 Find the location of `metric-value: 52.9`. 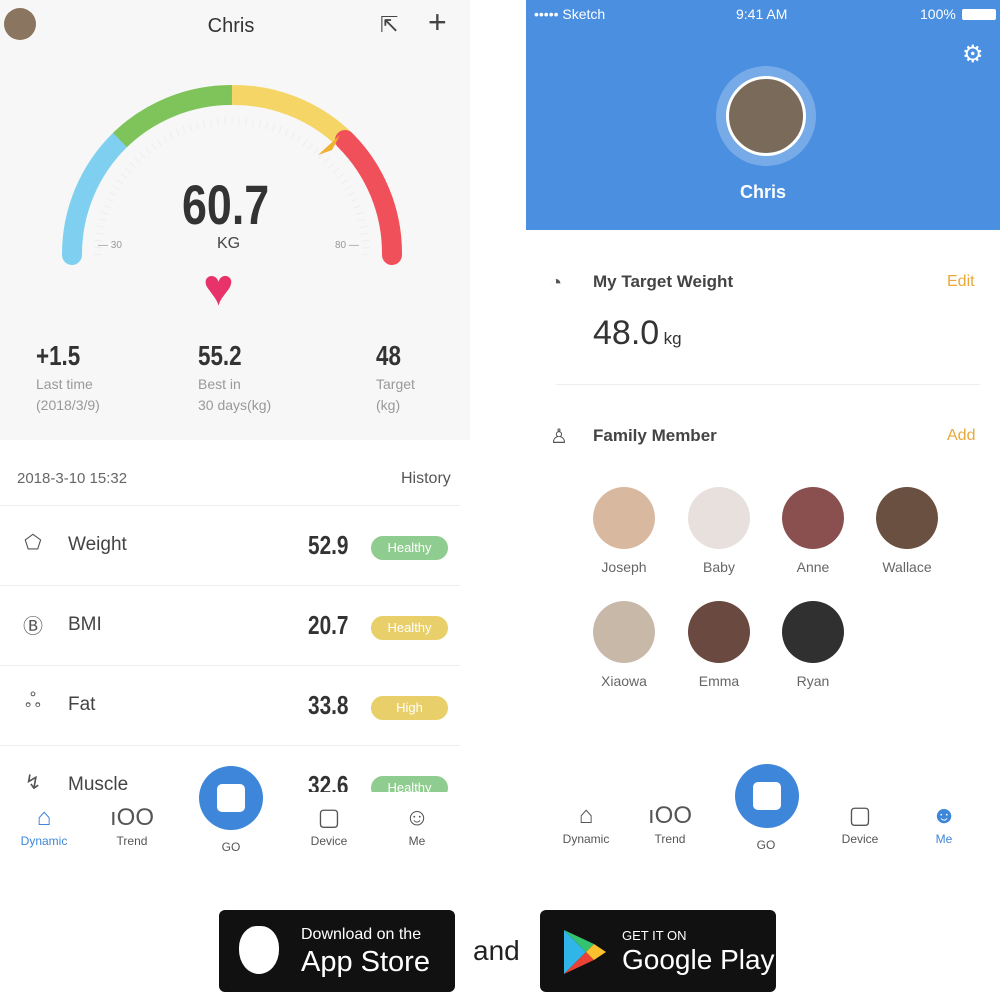

metric-value: 52.9 is located at coordinates (328, 545).